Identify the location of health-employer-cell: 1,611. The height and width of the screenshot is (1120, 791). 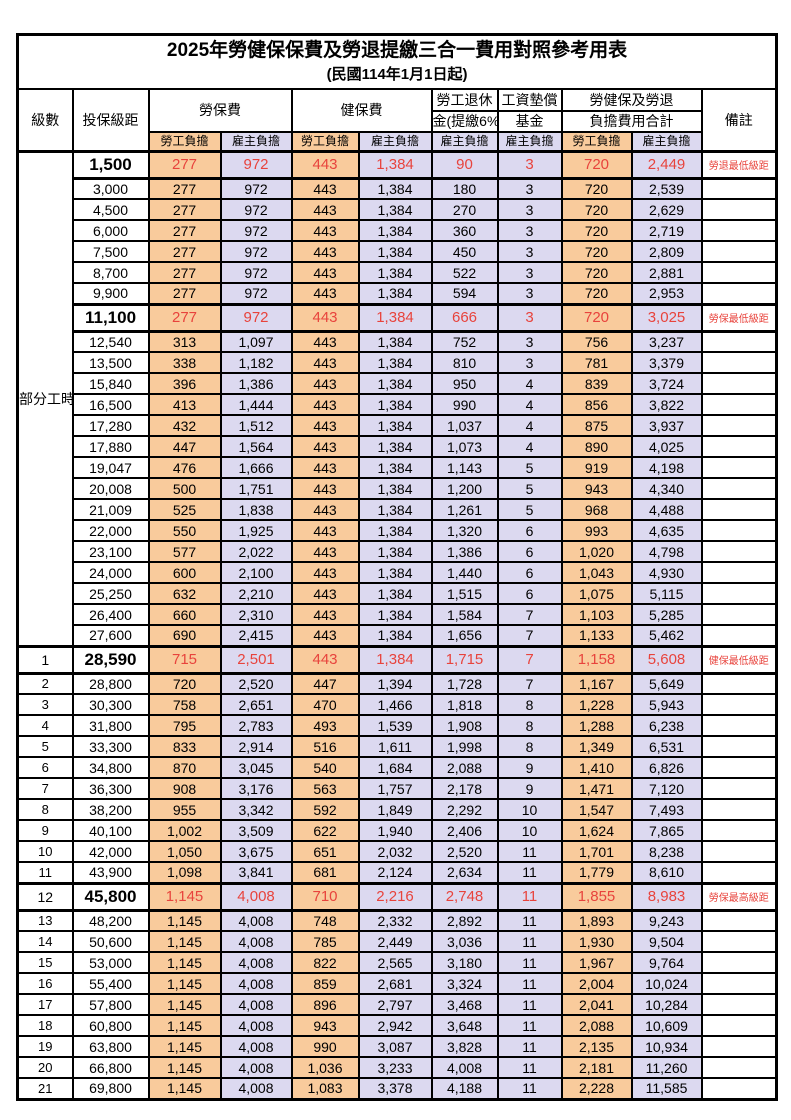
(395, 746).